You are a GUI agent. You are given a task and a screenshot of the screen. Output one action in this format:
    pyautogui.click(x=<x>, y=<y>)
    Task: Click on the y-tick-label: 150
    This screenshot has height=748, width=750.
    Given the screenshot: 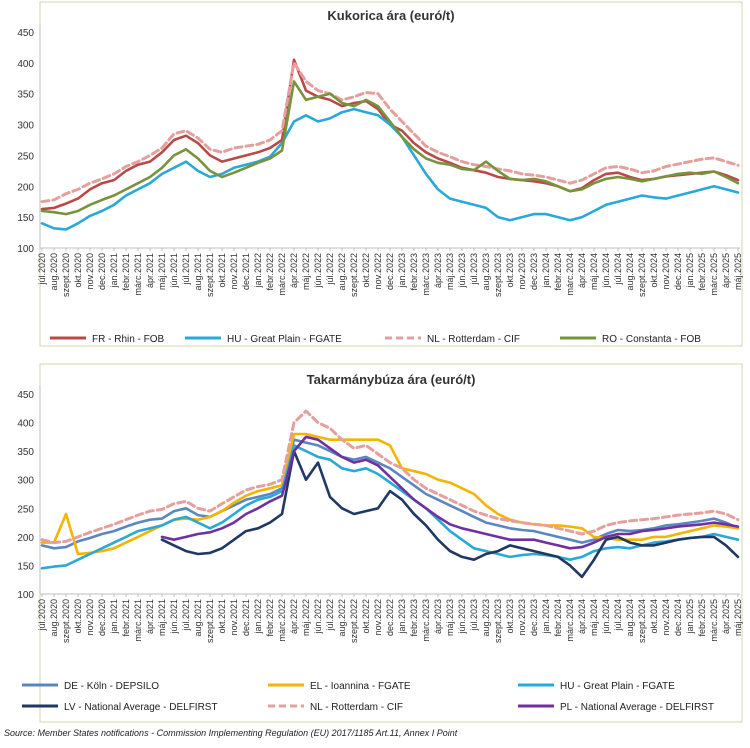 What is the action you would take?
    pyautogui.click(x=25, y=218)
    